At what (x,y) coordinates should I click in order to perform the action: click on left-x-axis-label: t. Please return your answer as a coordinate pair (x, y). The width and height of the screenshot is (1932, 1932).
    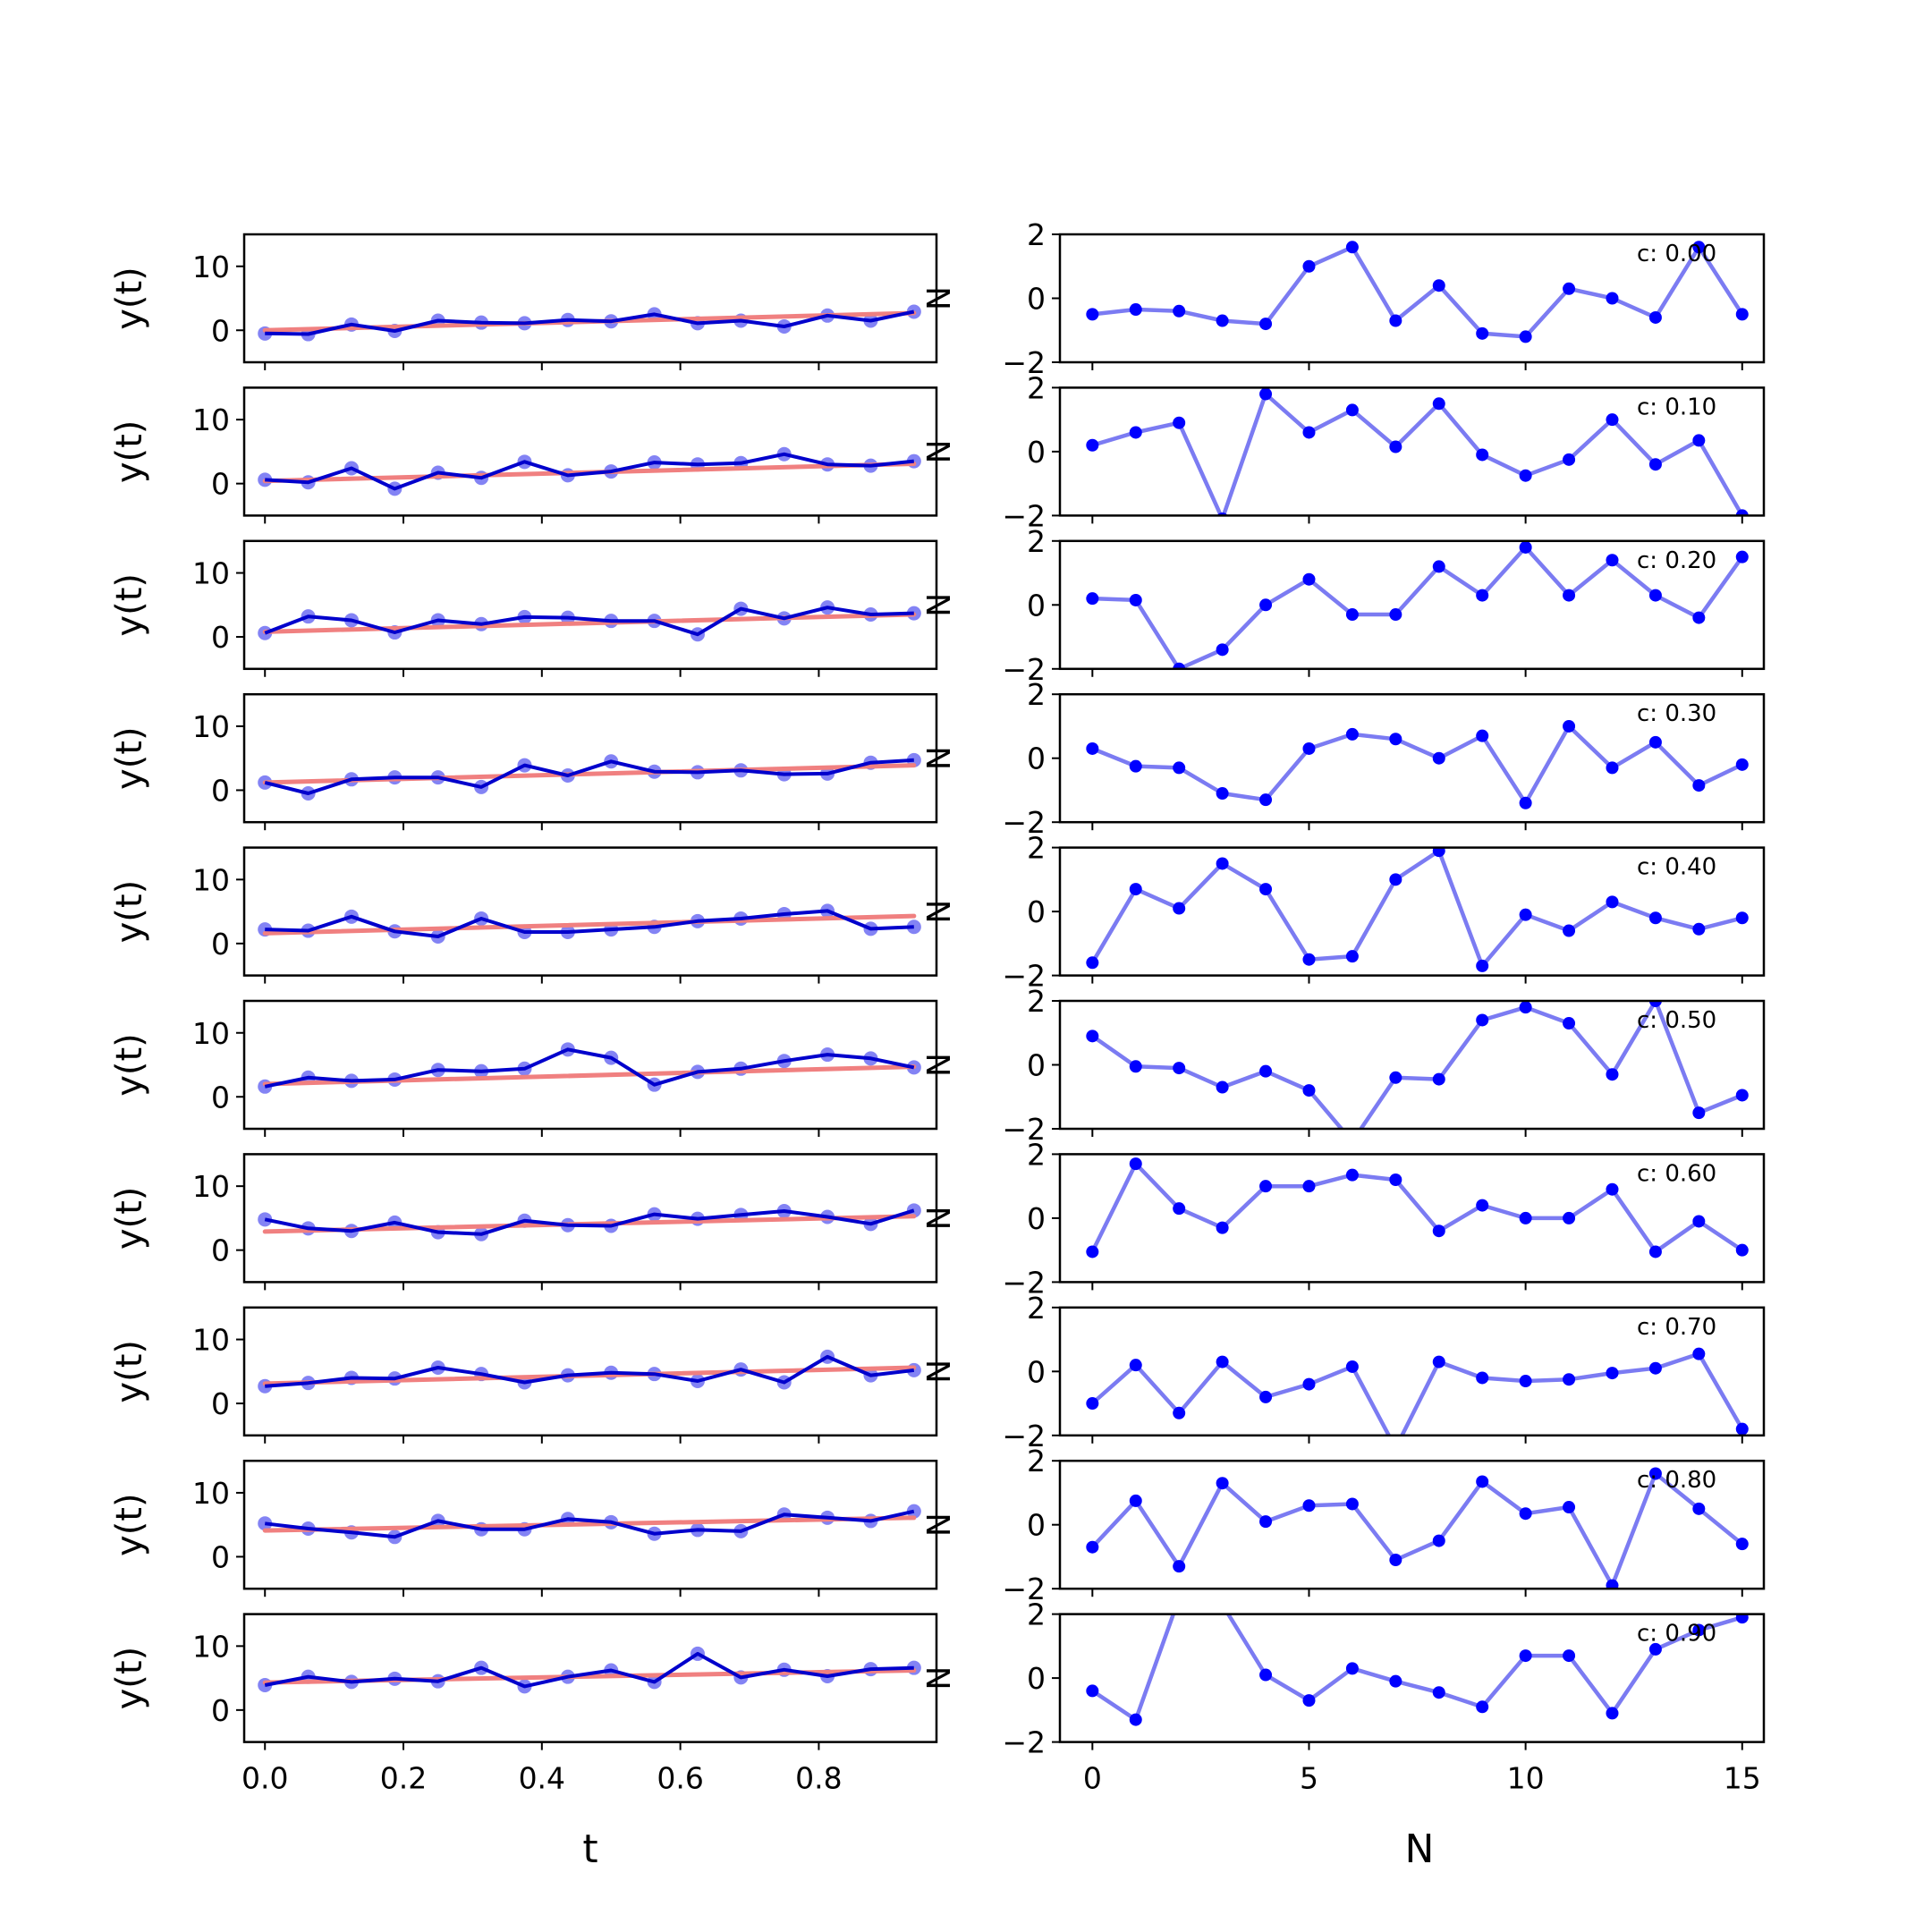
    Looking at the image, I should click on (589, 1849).